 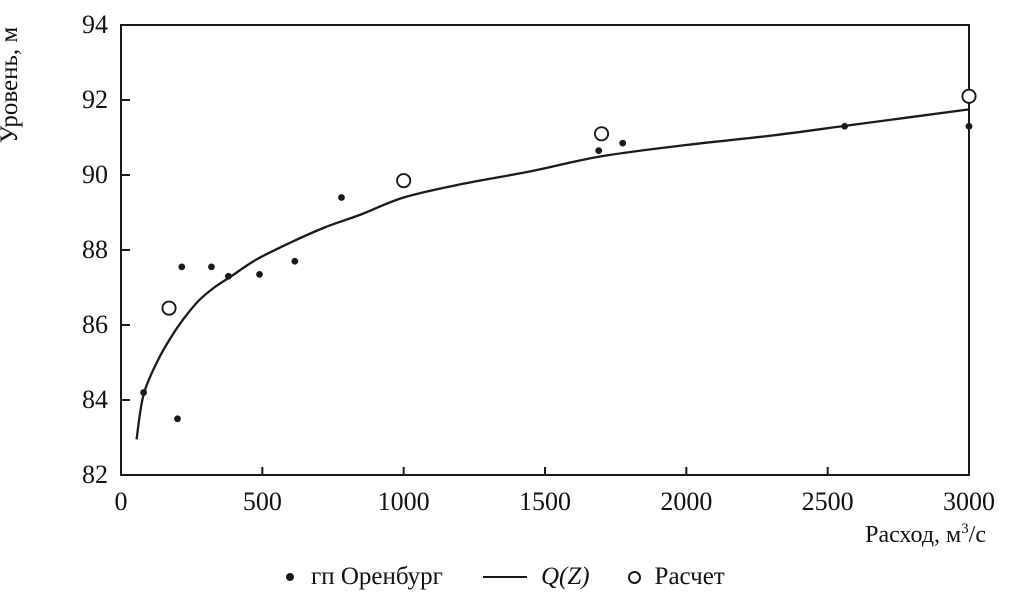 I want to click on legend: гп Оренбург Q(Z) Расчет, so click(x=505, y=577).